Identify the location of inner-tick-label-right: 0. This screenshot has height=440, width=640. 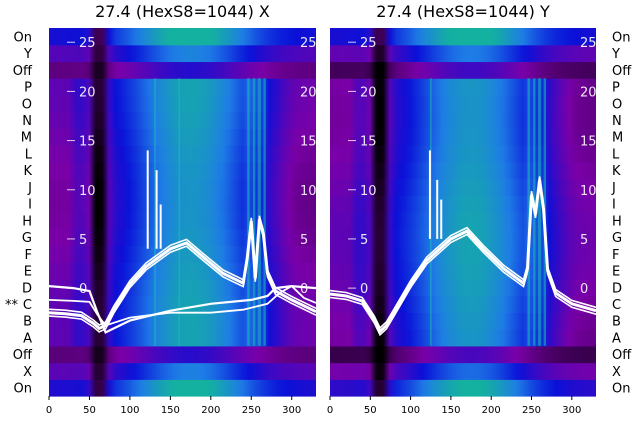
(584, 289).